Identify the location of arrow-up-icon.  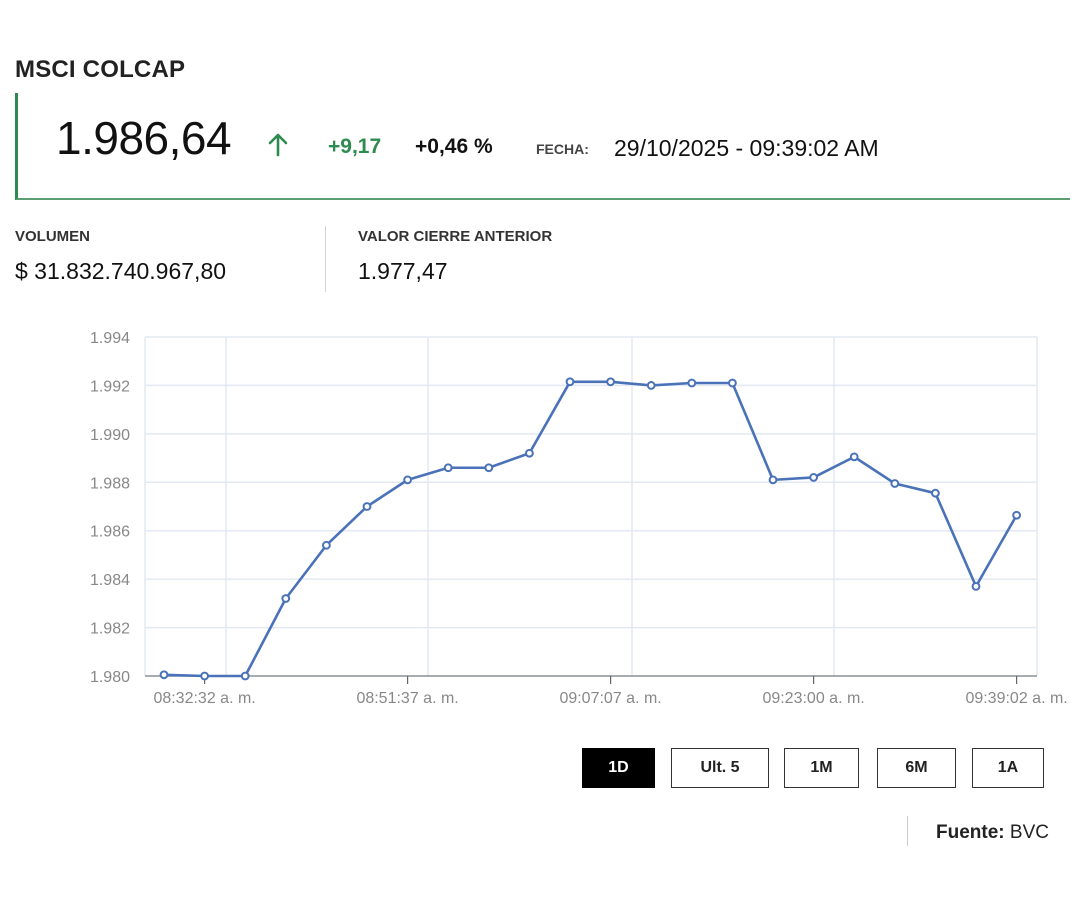
(278, 145).